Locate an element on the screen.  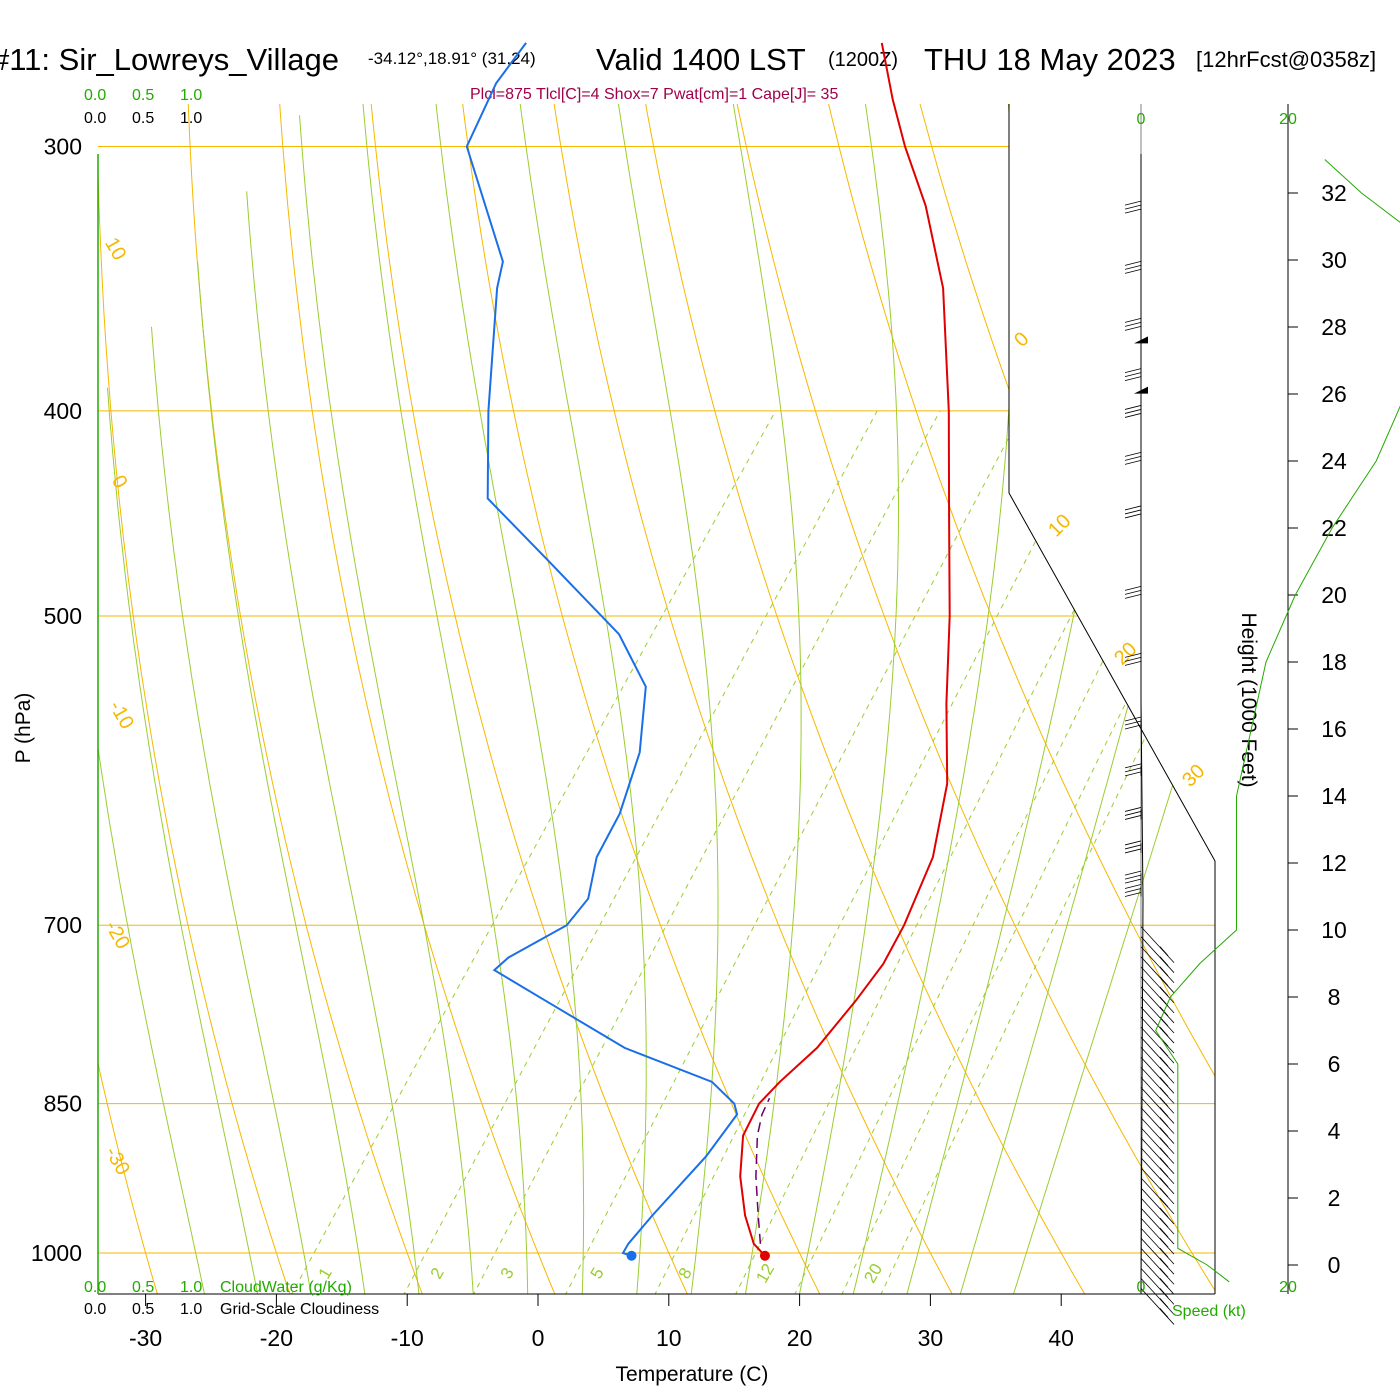
station-name: #11: Sir_Lowreys_Village is located at coordinates (169, 59).